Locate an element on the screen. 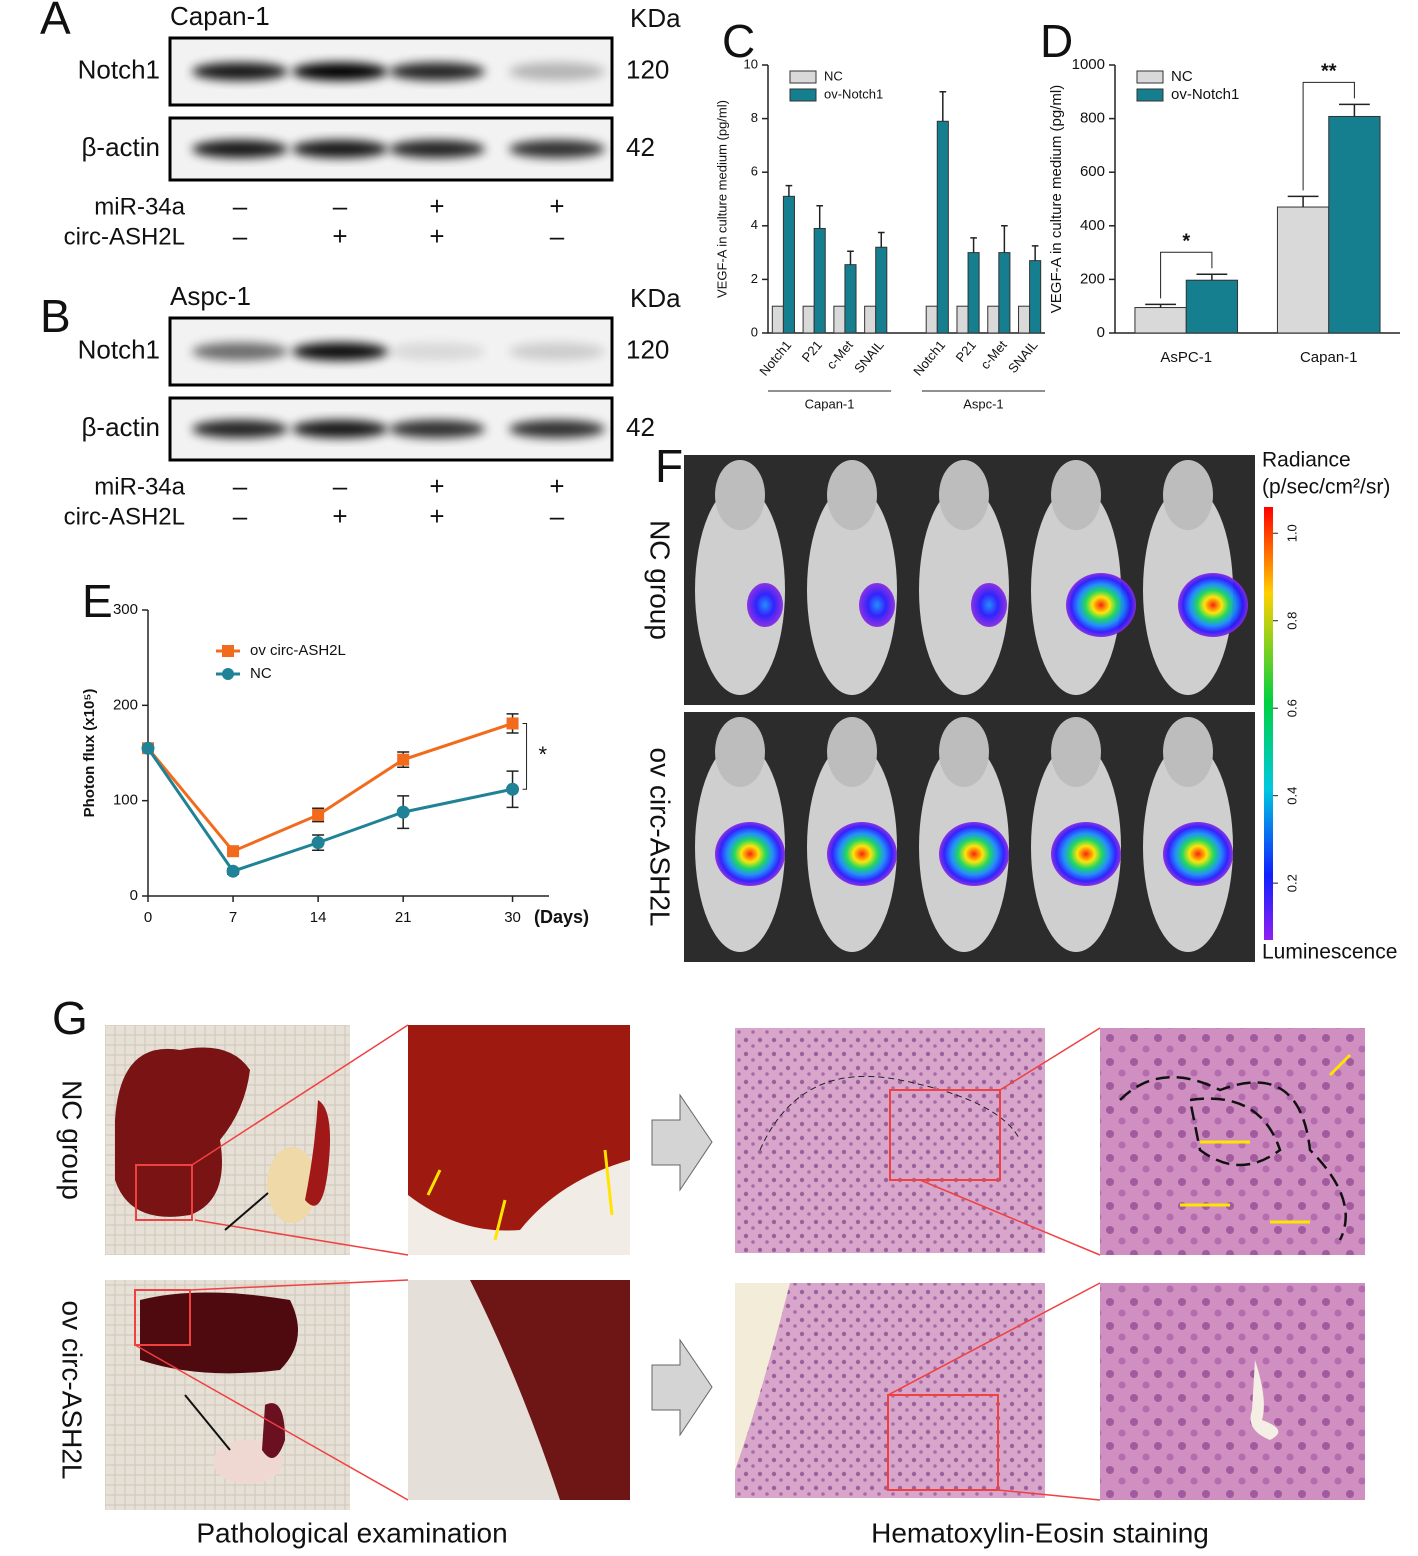  significance-bracket is located at coordinates (1186, 275).